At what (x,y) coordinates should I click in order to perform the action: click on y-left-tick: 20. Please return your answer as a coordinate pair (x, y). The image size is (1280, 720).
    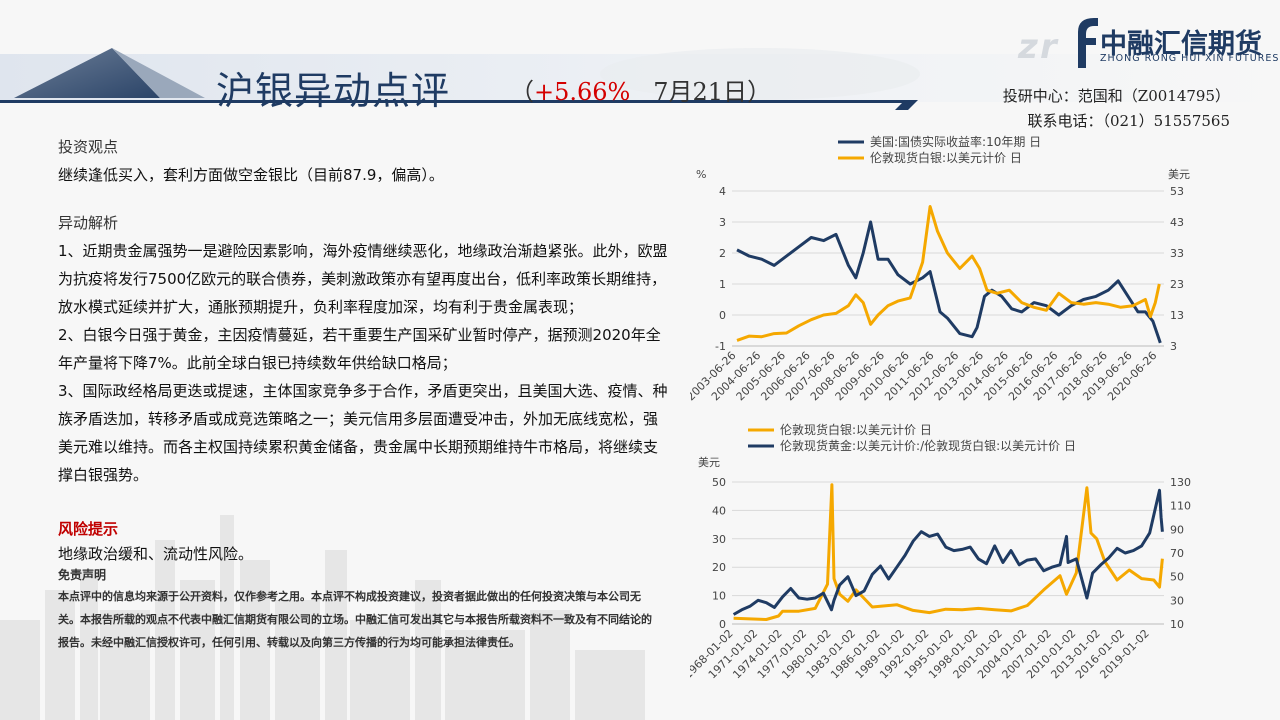
    Looking at the image, I should click on (719, 567).